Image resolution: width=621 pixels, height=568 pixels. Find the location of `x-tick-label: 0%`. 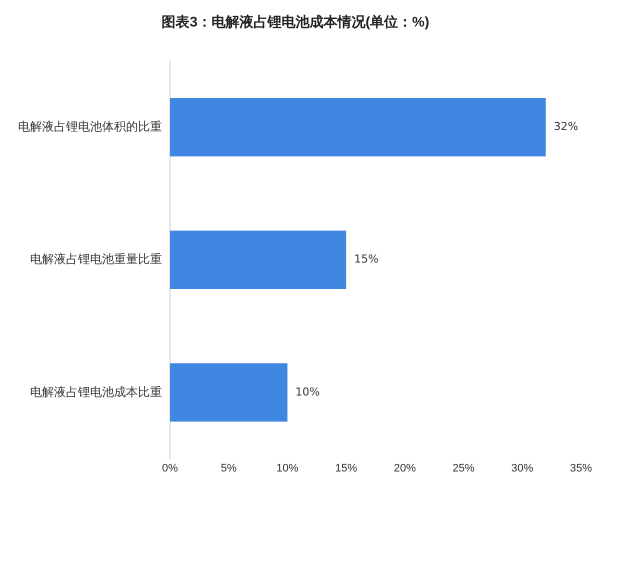

x-tick-label: 0% is located at coordinates (170, 468).